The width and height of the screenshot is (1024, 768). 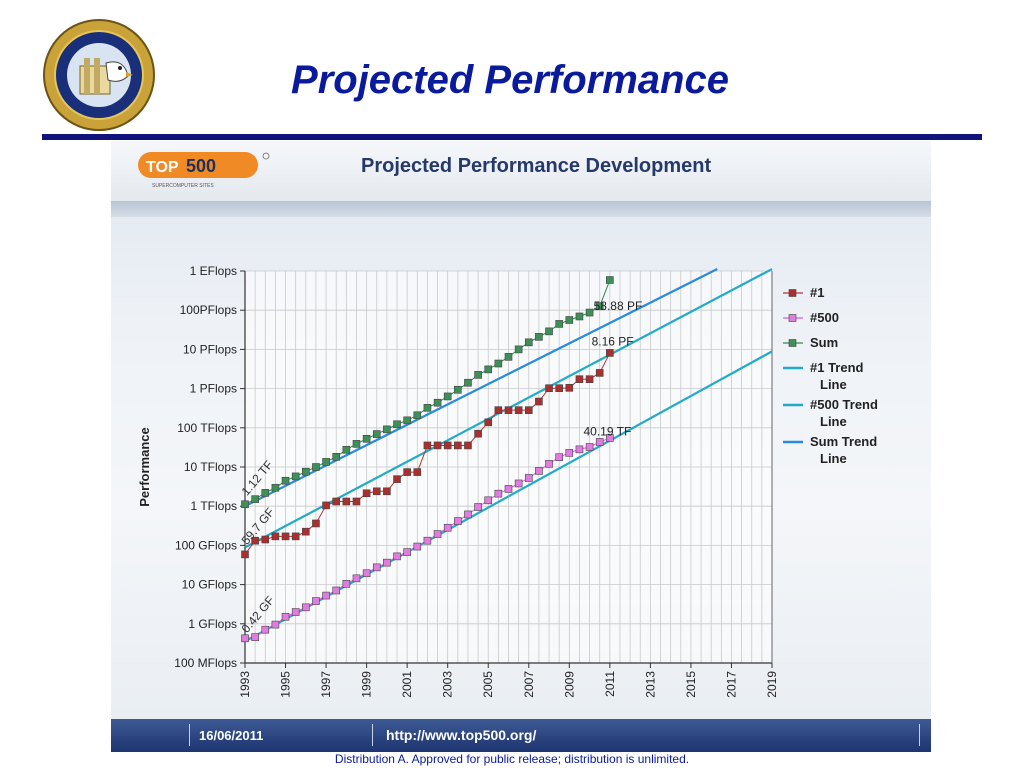 What do you see at coordinates (844, 404) in the screenshot?
I see `legend-top500-trend-label: #500 Trend` at bounding box center [844, 404].